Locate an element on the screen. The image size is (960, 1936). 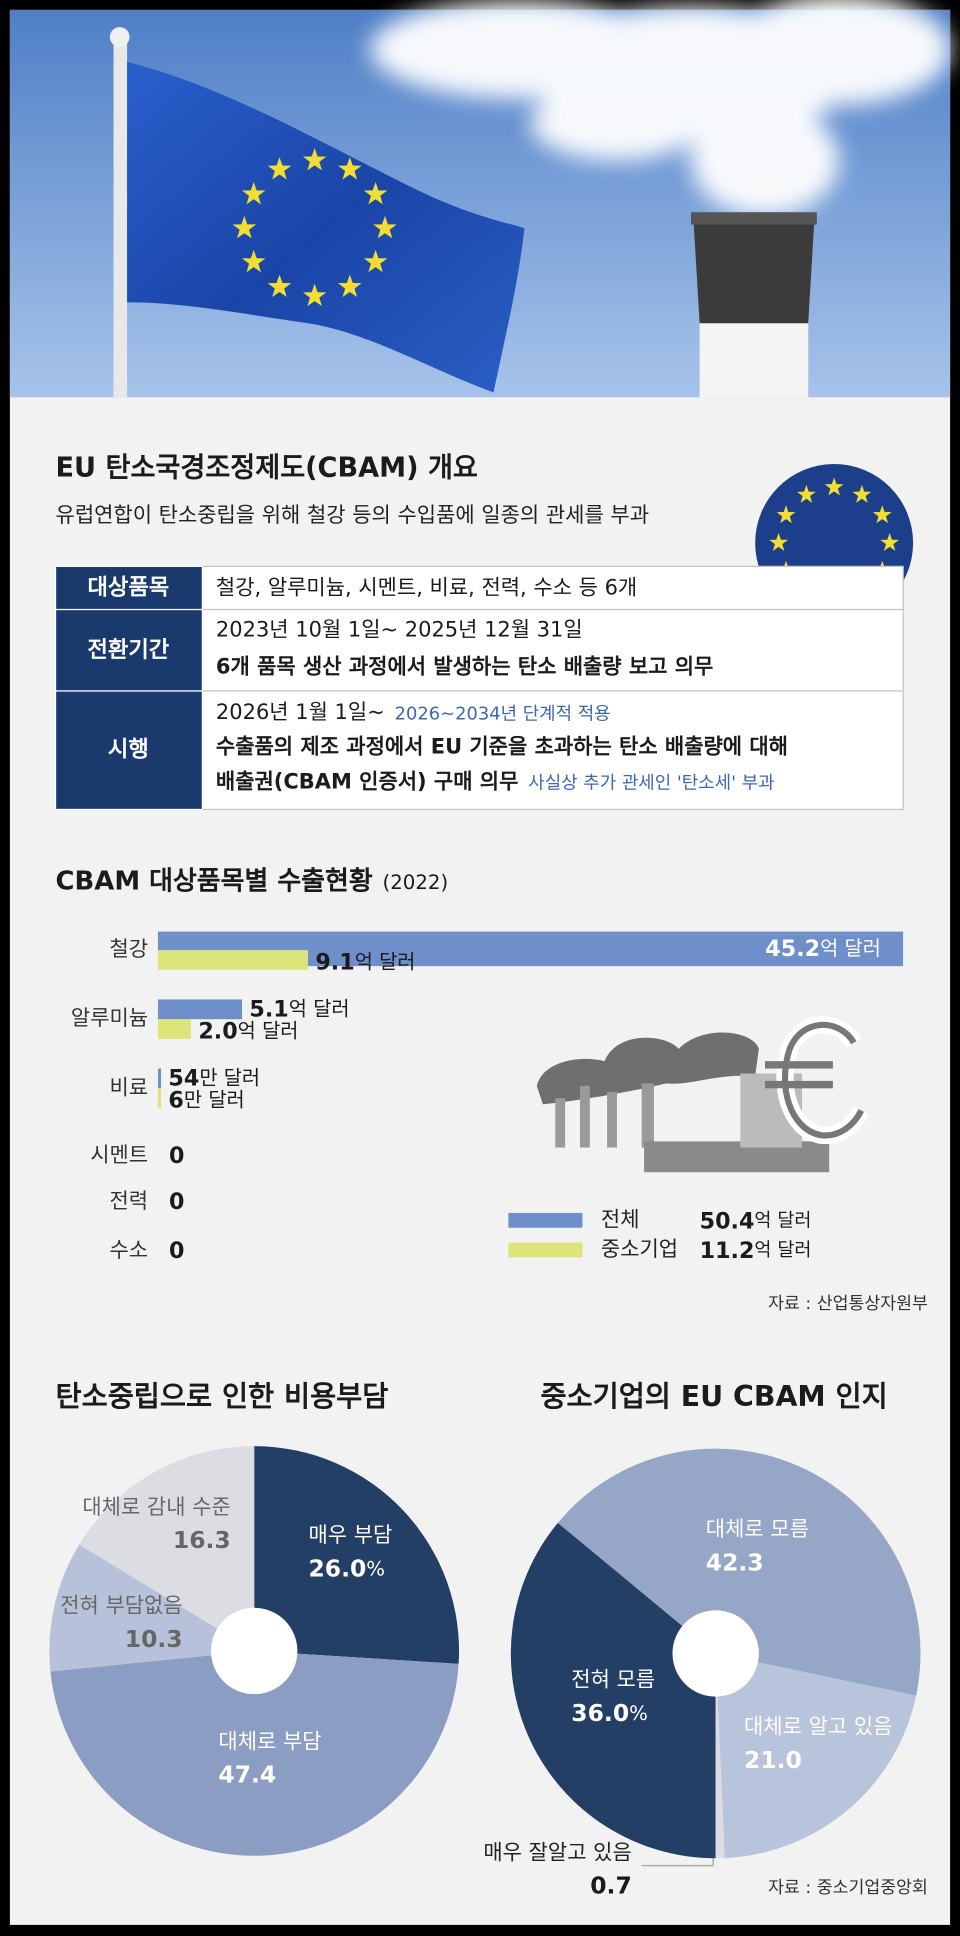
row-text: 배출권(CBAM 인증서) 구매 의무 is located at coordinates (367, 781).